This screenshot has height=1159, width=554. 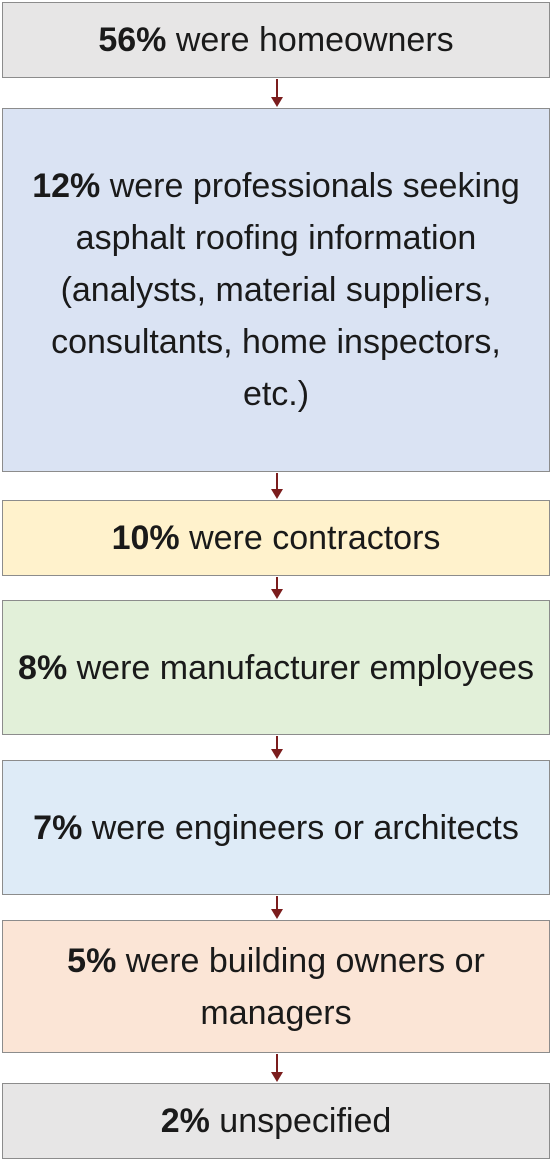 I want to click on node-label: were homeowners, so click(x=314, y=40).